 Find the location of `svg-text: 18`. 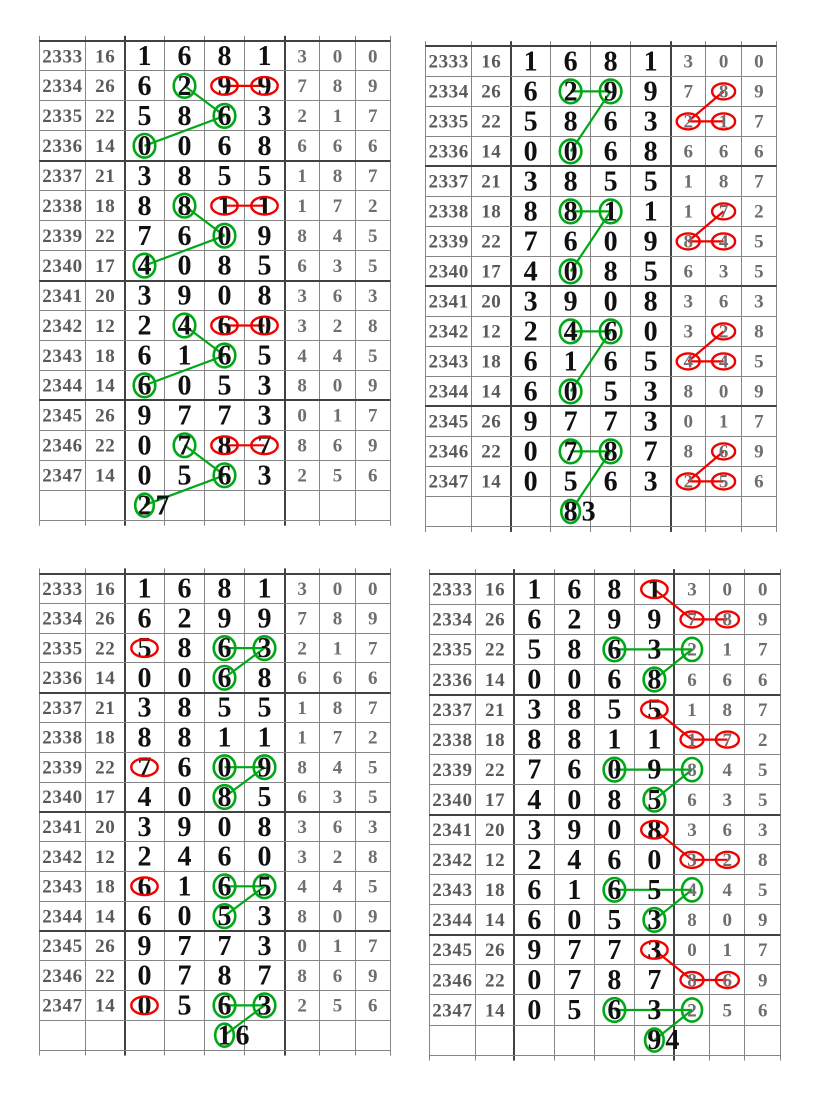

svg-text: 18 is located at coordinates (491, 212).